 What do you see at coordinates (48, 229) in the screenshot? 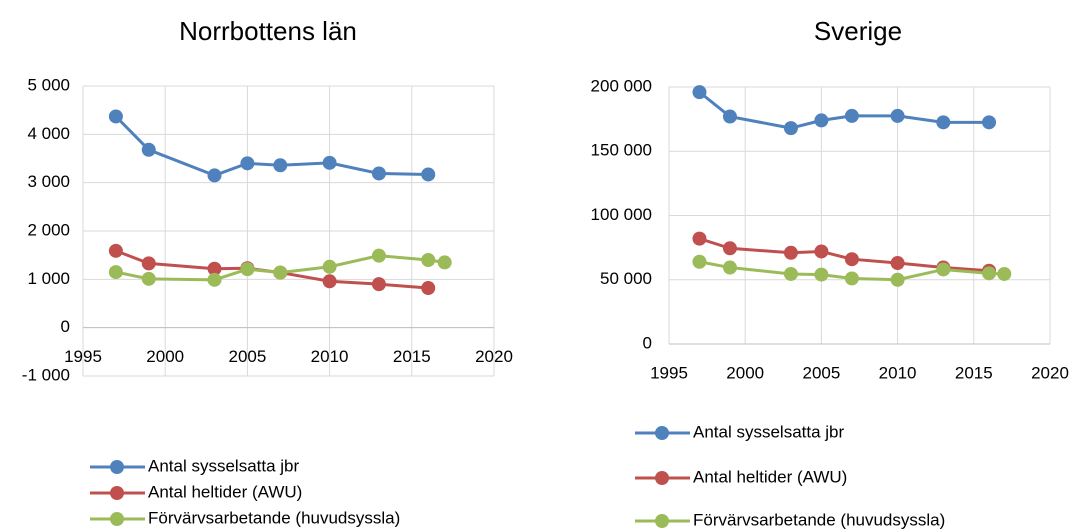
I see `y-tick-label: 2 000` at bounding box center [48, 229].